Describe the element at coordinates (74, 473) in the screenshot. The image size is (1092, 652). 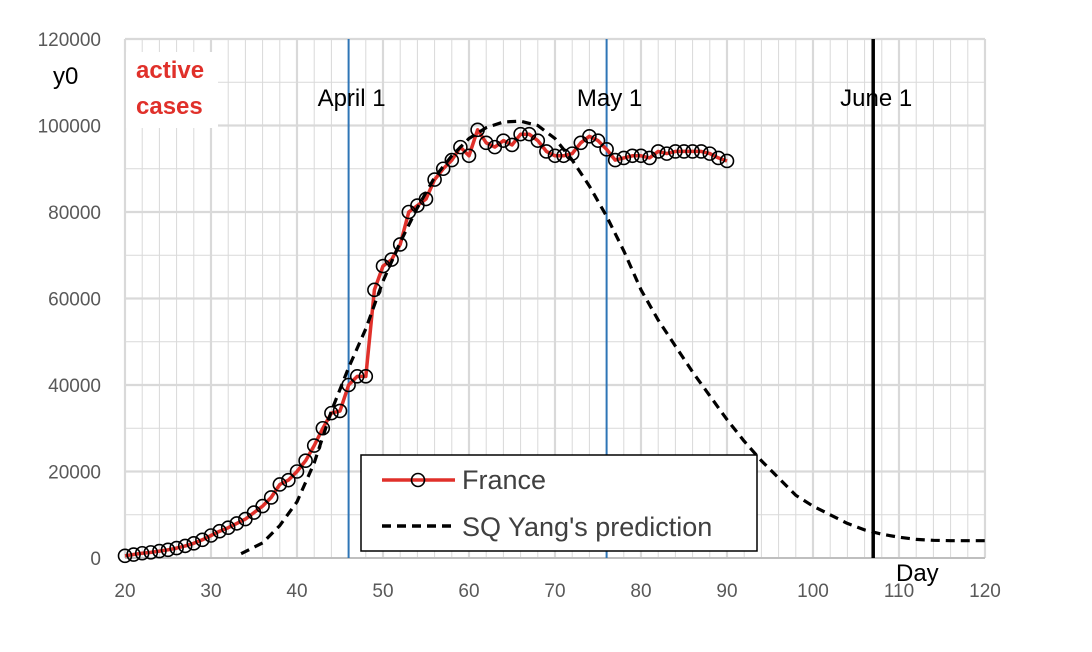
I see `y-tick-label: 20000` at that location.